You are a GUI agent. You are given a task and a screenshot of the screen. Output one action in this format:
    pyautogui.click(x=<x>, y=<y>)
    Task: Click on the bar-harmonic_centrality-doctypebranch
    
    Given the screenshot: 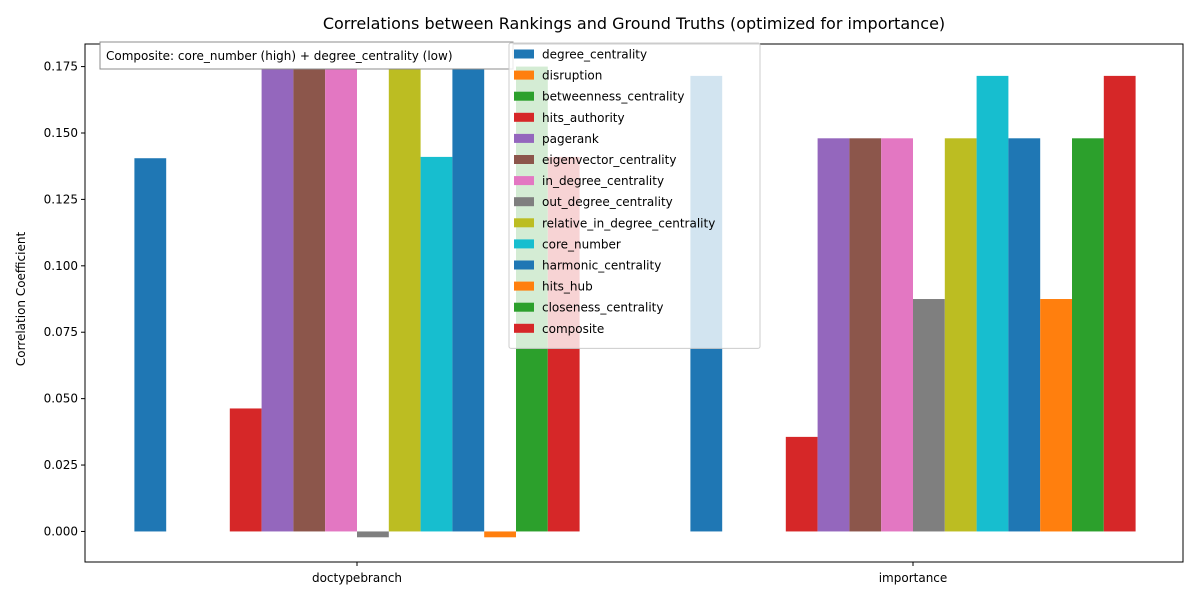 What is the action you would take?
    pyautogui.click(x=468, y=299)
    